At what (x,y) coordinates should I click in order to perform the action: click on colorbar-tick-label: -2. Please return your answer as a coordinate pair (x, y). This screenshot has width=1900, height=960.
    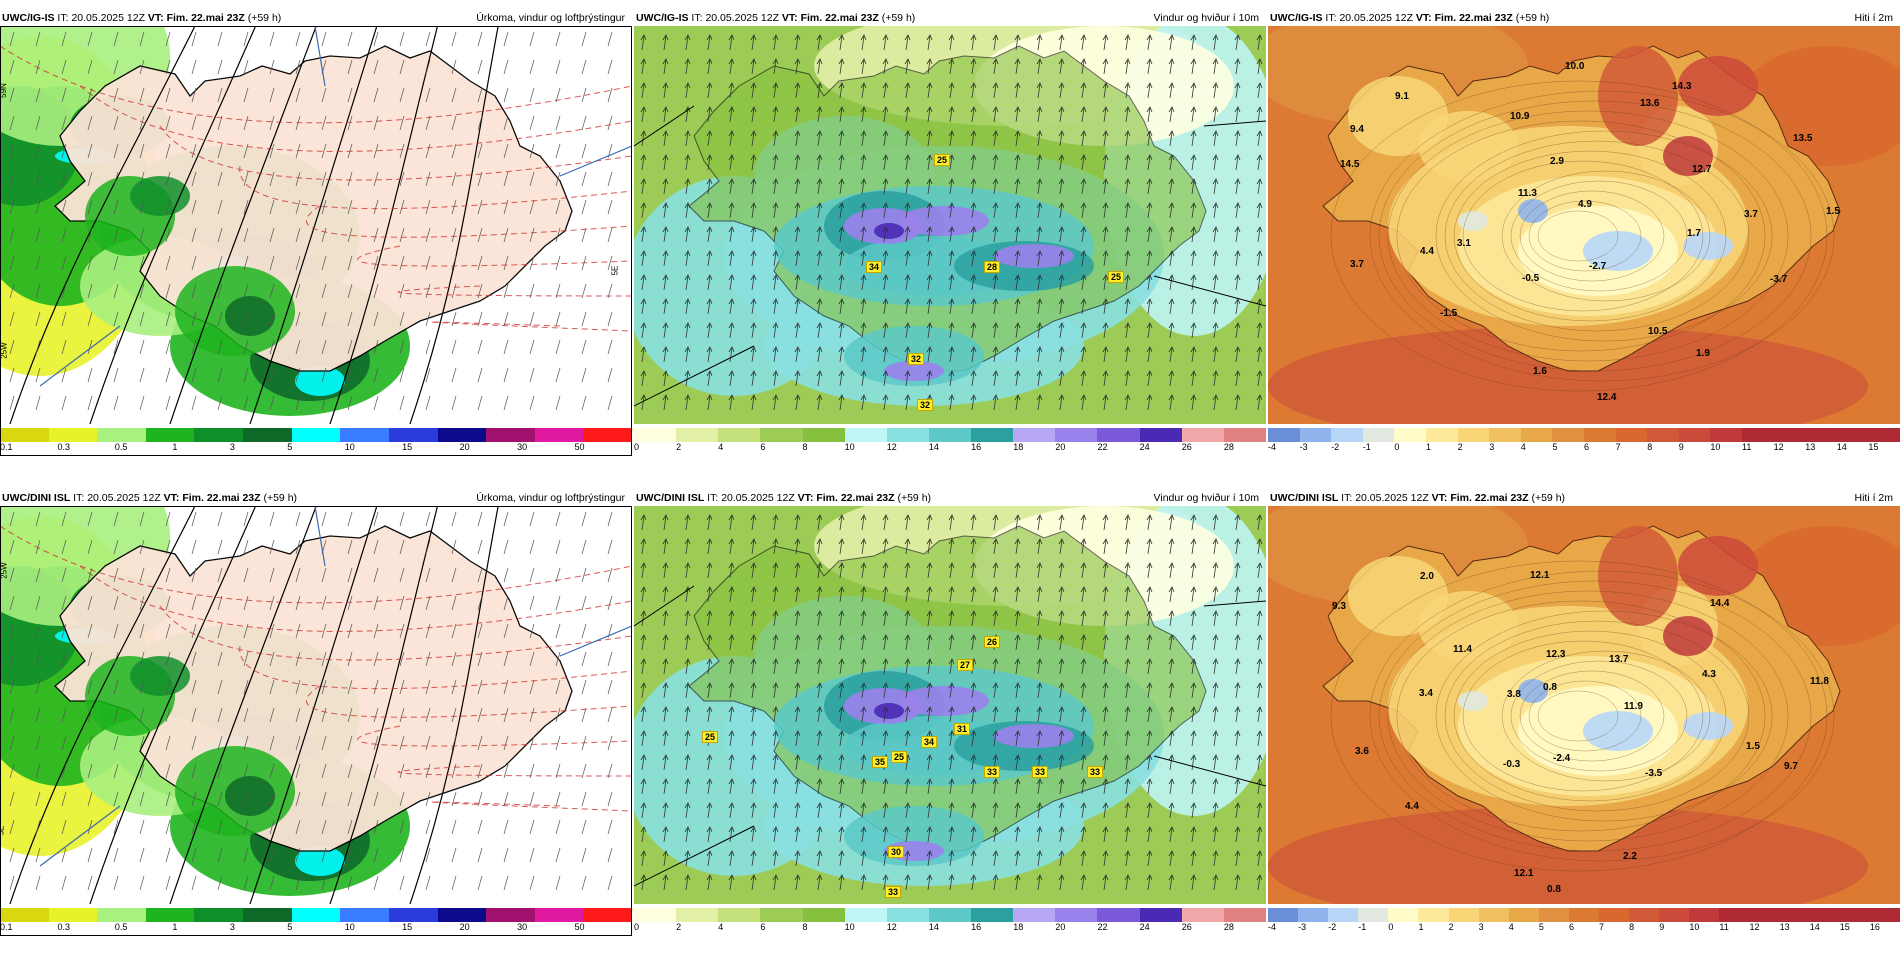
    Looking at the image, I should click on (1332, 927).